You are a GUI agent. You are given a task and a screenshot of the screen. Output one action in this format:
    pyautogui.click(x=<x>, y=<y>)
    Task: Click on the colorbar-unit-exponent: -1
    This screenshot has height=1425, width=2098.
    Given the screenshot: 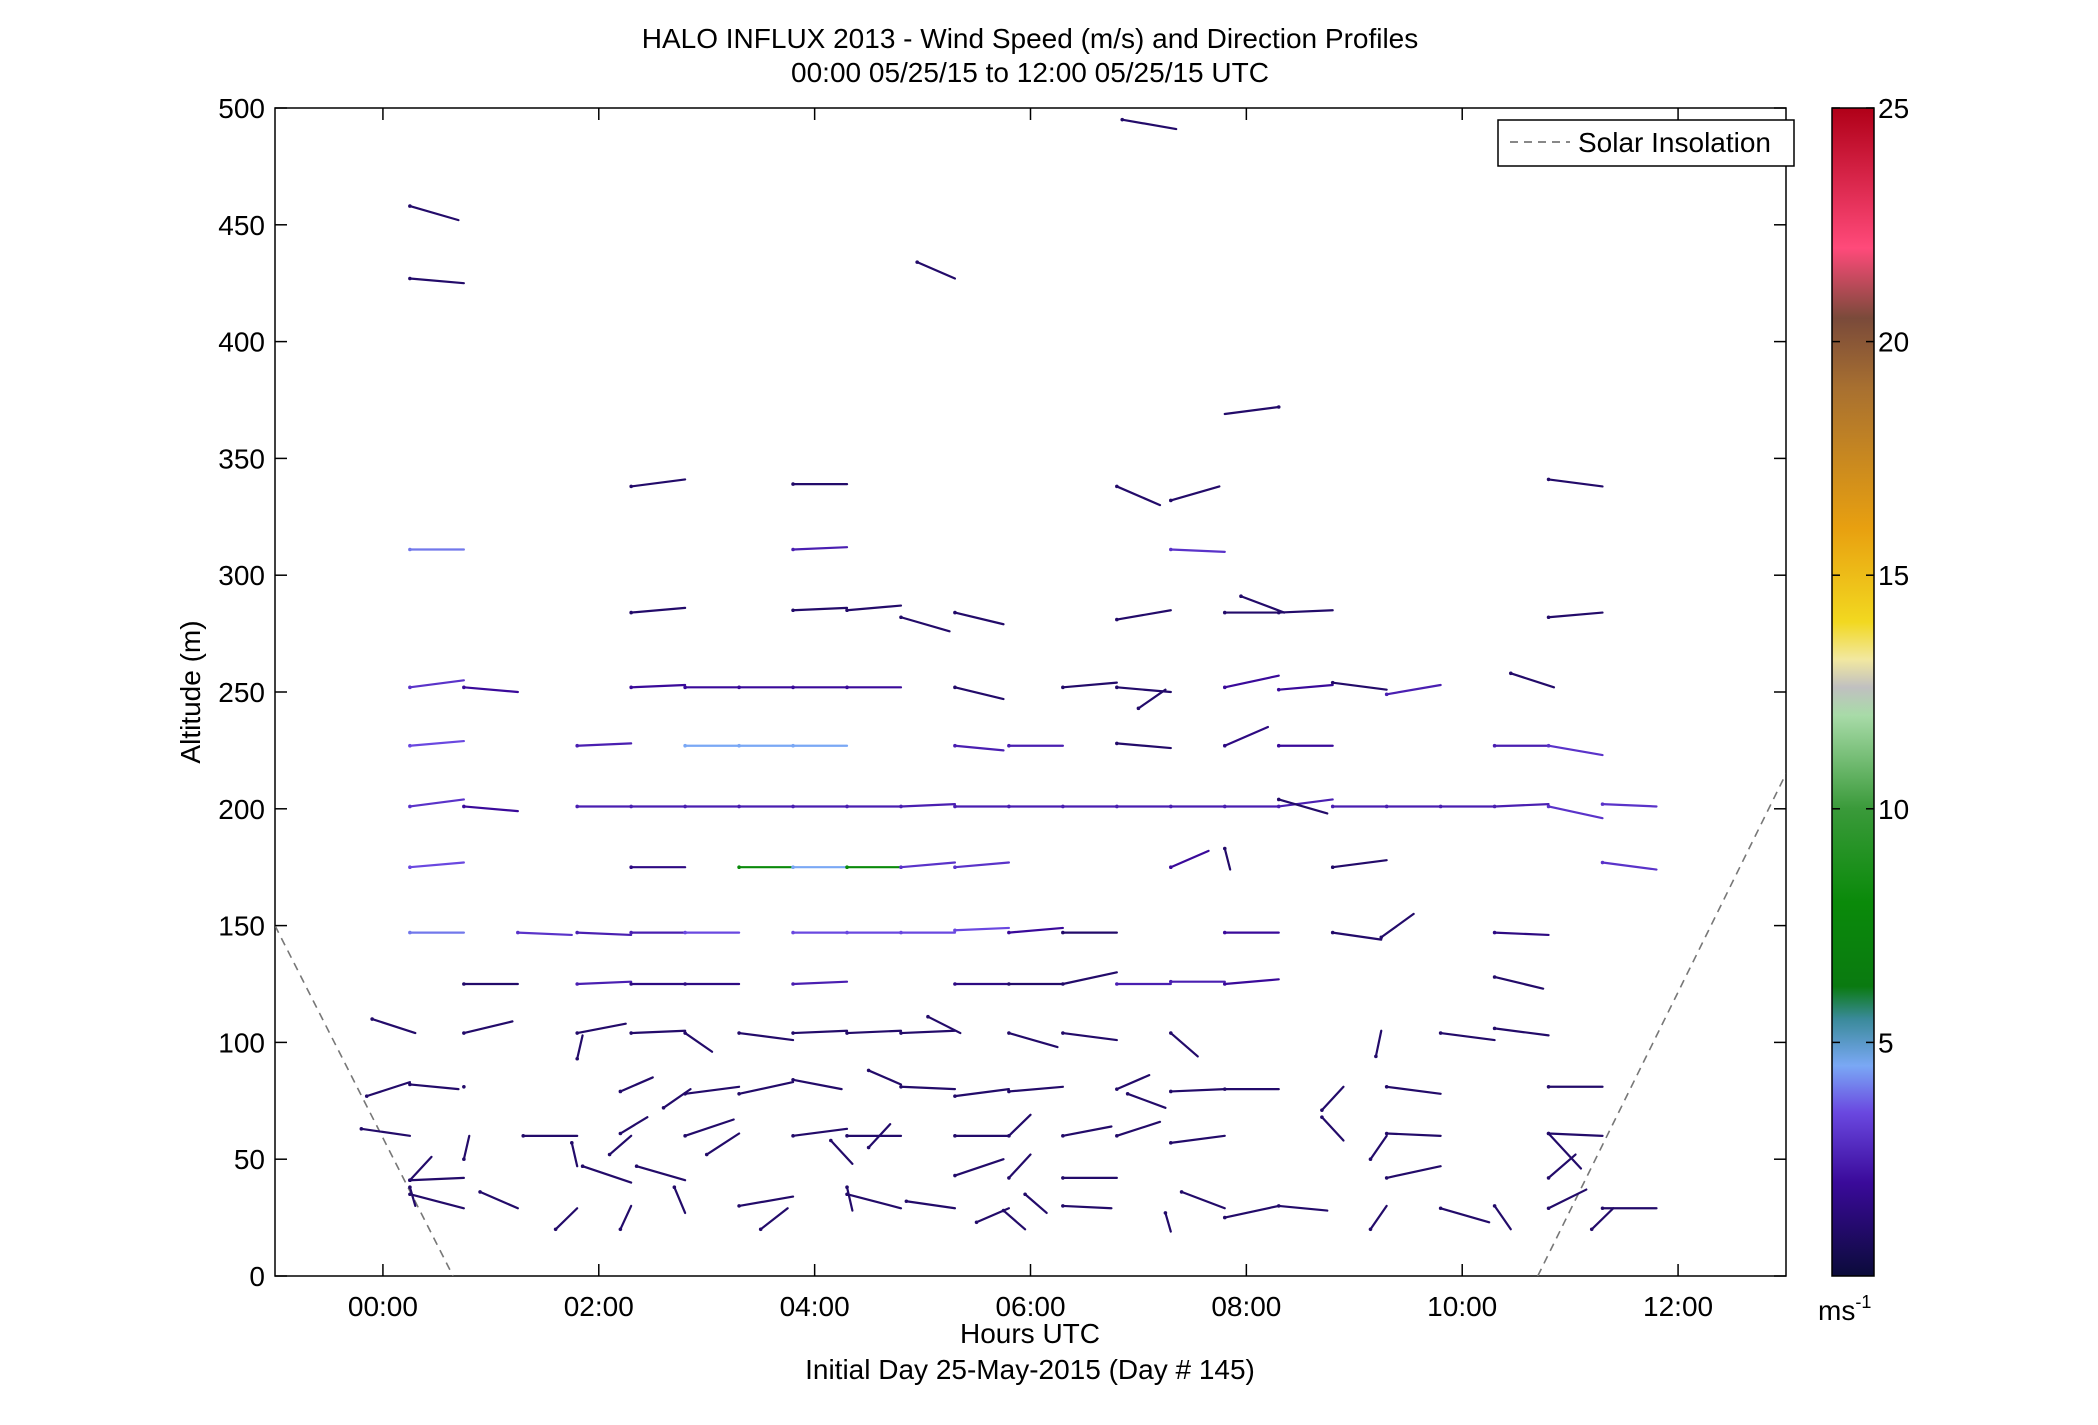 What is the action you would take?
    pyautogui.click(x=1863, y=1302)
    